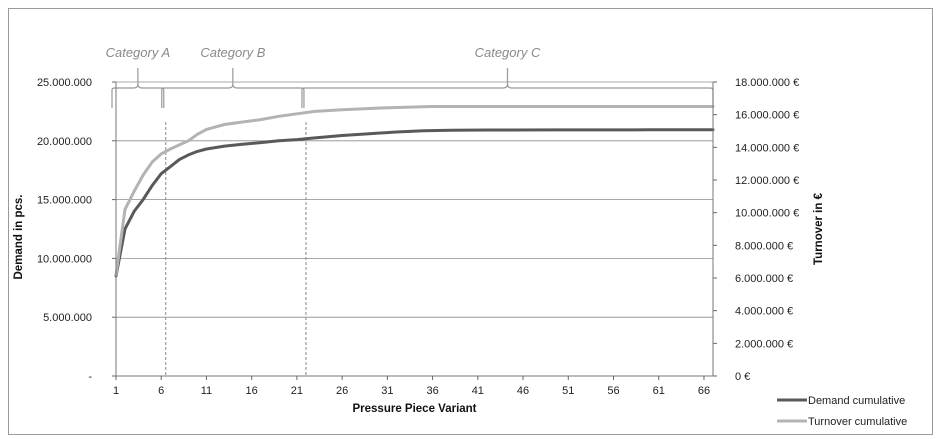  I want to click on category-label: Category C, so click(508, 52).